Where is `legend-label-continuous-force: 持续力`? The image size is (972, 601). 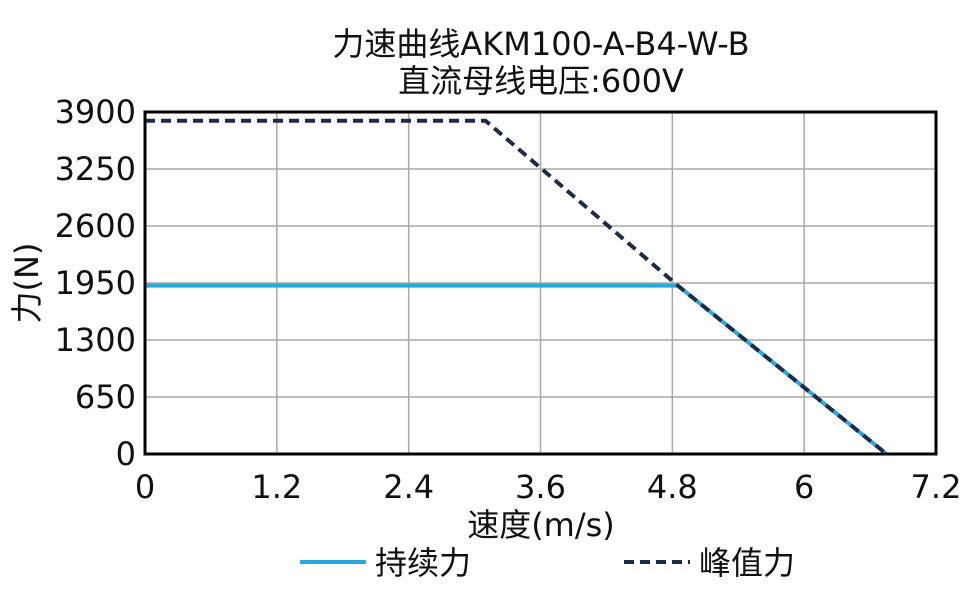 legend-label-continuous-force: 持续力 is located at coordinates (423, 563).